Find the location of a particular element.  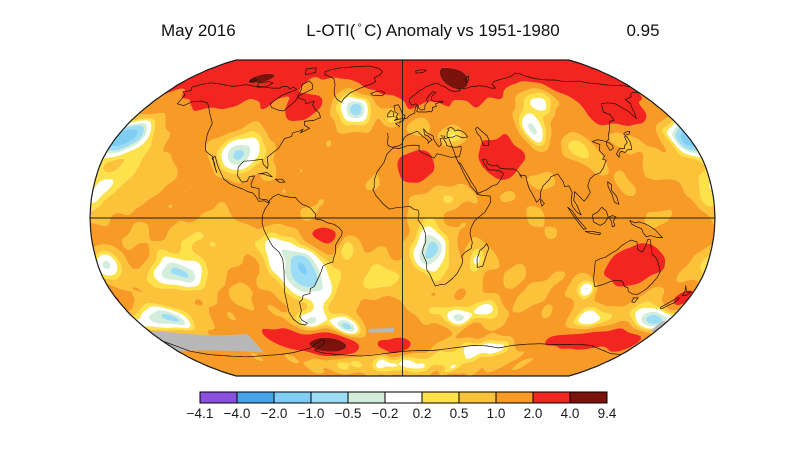

svg-text: −0.5 is located at coordinates (348, 413).